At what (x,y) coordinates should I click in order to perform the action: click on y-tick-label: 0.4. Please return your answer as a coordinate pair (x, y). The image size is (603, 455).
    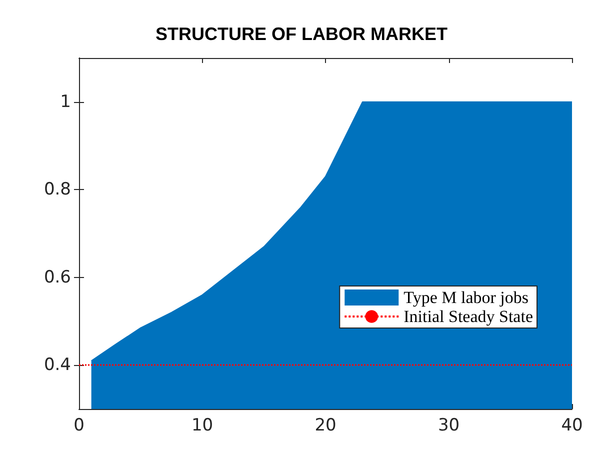
    Looking at the image, I should click on (57, 365).